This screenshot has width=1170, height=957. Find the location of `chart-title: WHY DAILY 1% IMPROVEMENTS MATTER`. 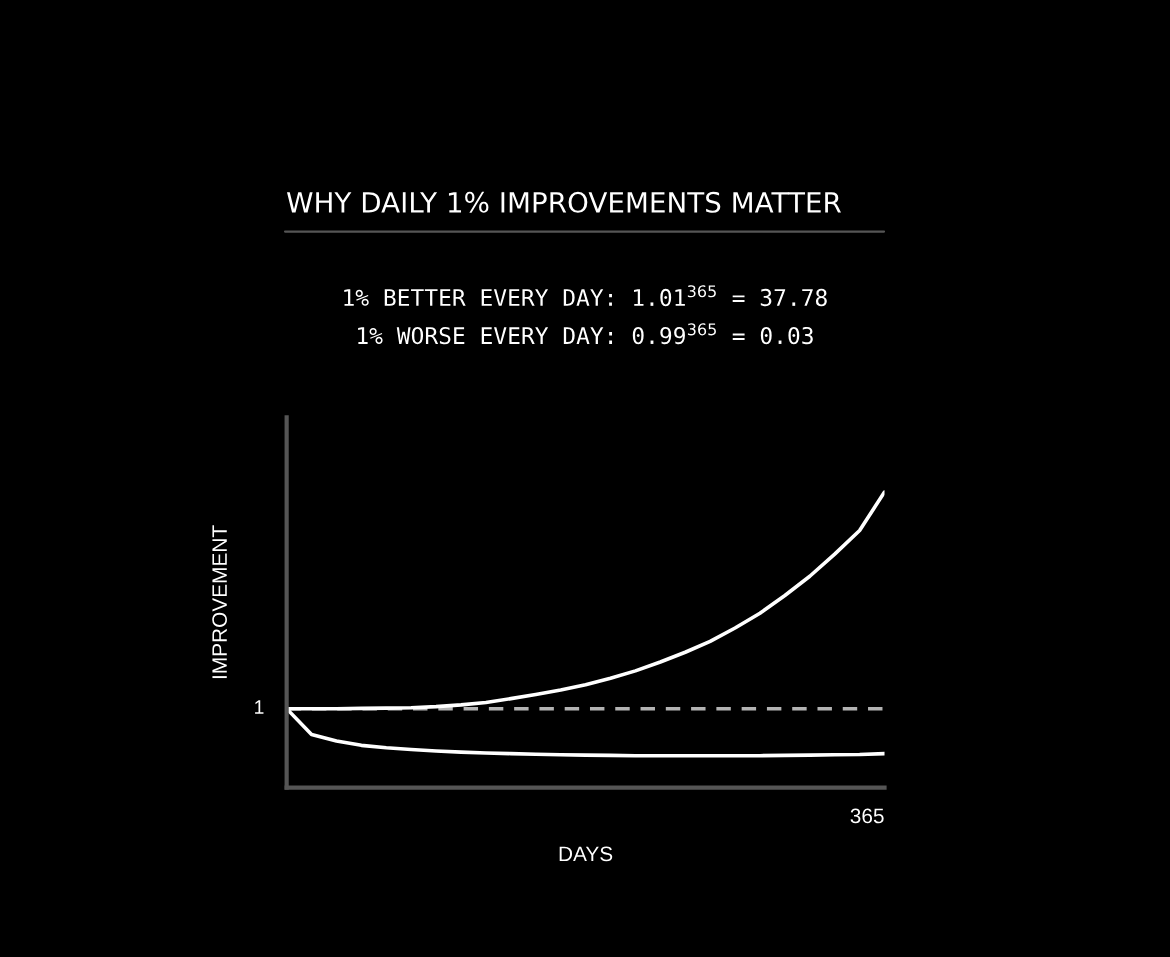

chart-title: WHY DAILY 1% IMPROVEMENTS MATTER is located at coordinates (563, 202).